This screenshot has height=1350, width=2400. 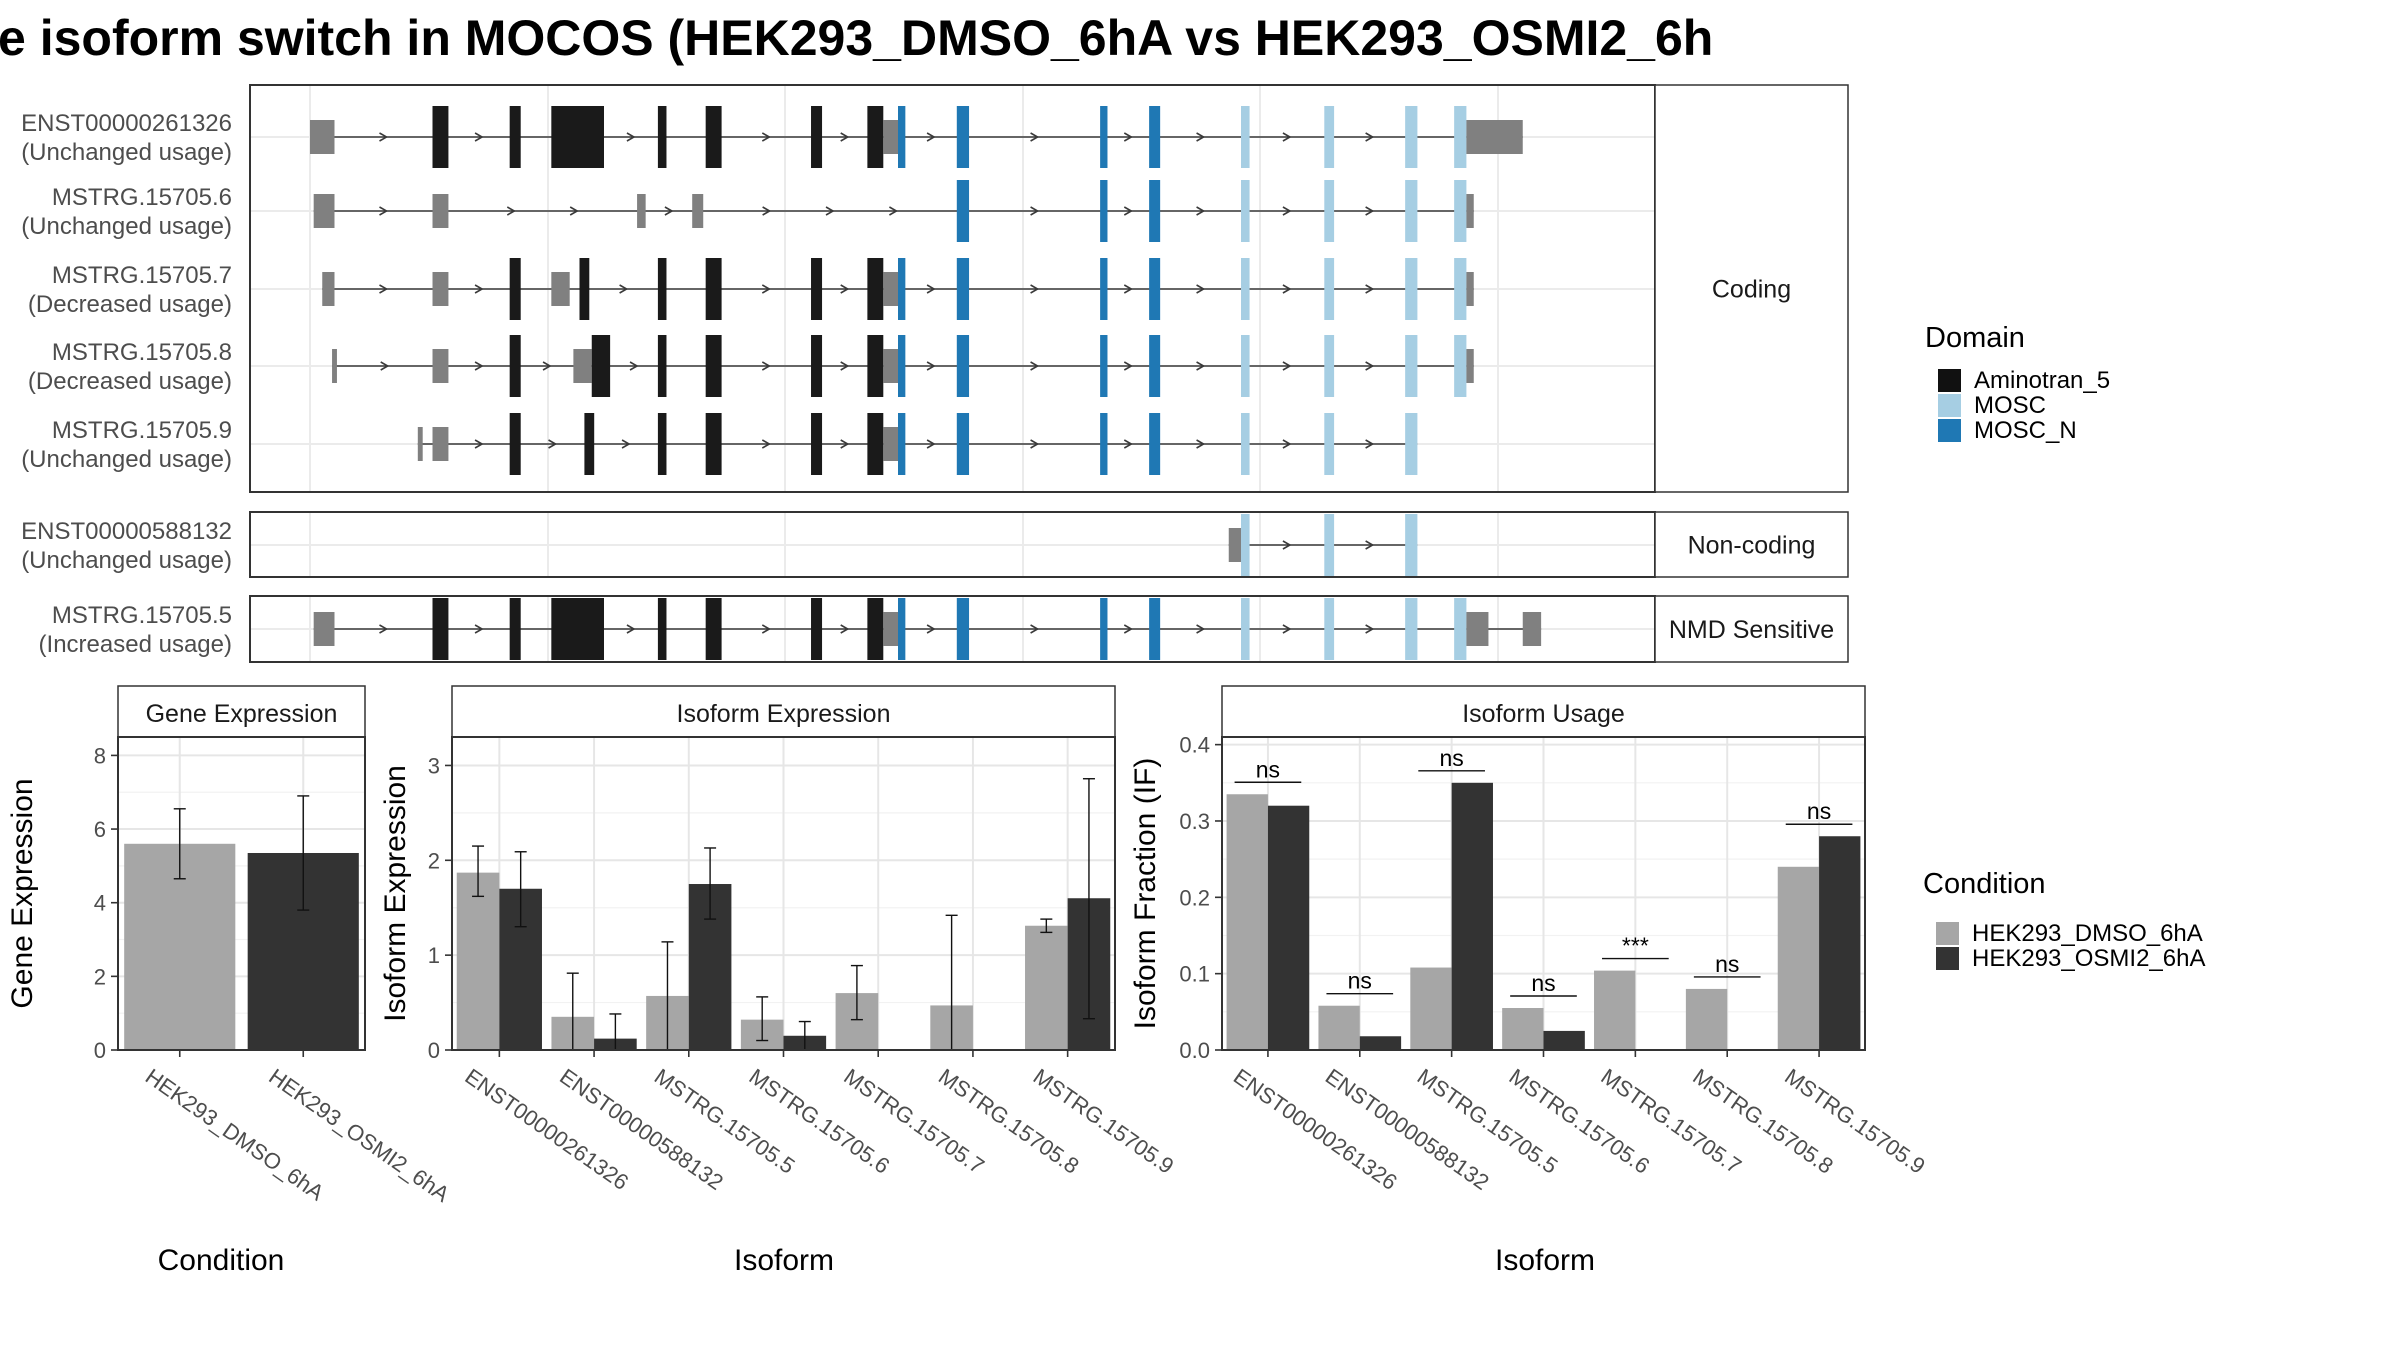 What do you see at coordinates (22, 893) in the screenshot?
I see `y-axis-title: Gene Expression` at bounding box center [22, 893].